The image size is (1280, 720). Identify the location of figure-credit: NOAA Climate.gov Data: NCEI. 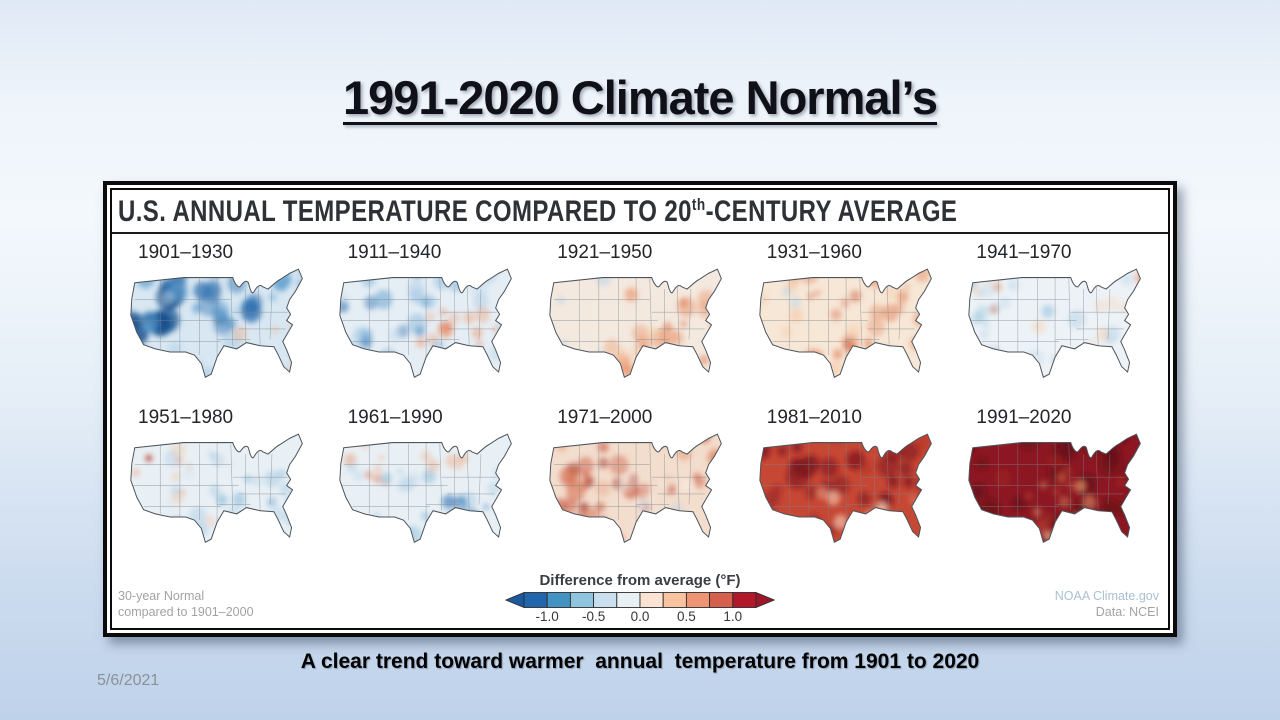
(1107, 604).